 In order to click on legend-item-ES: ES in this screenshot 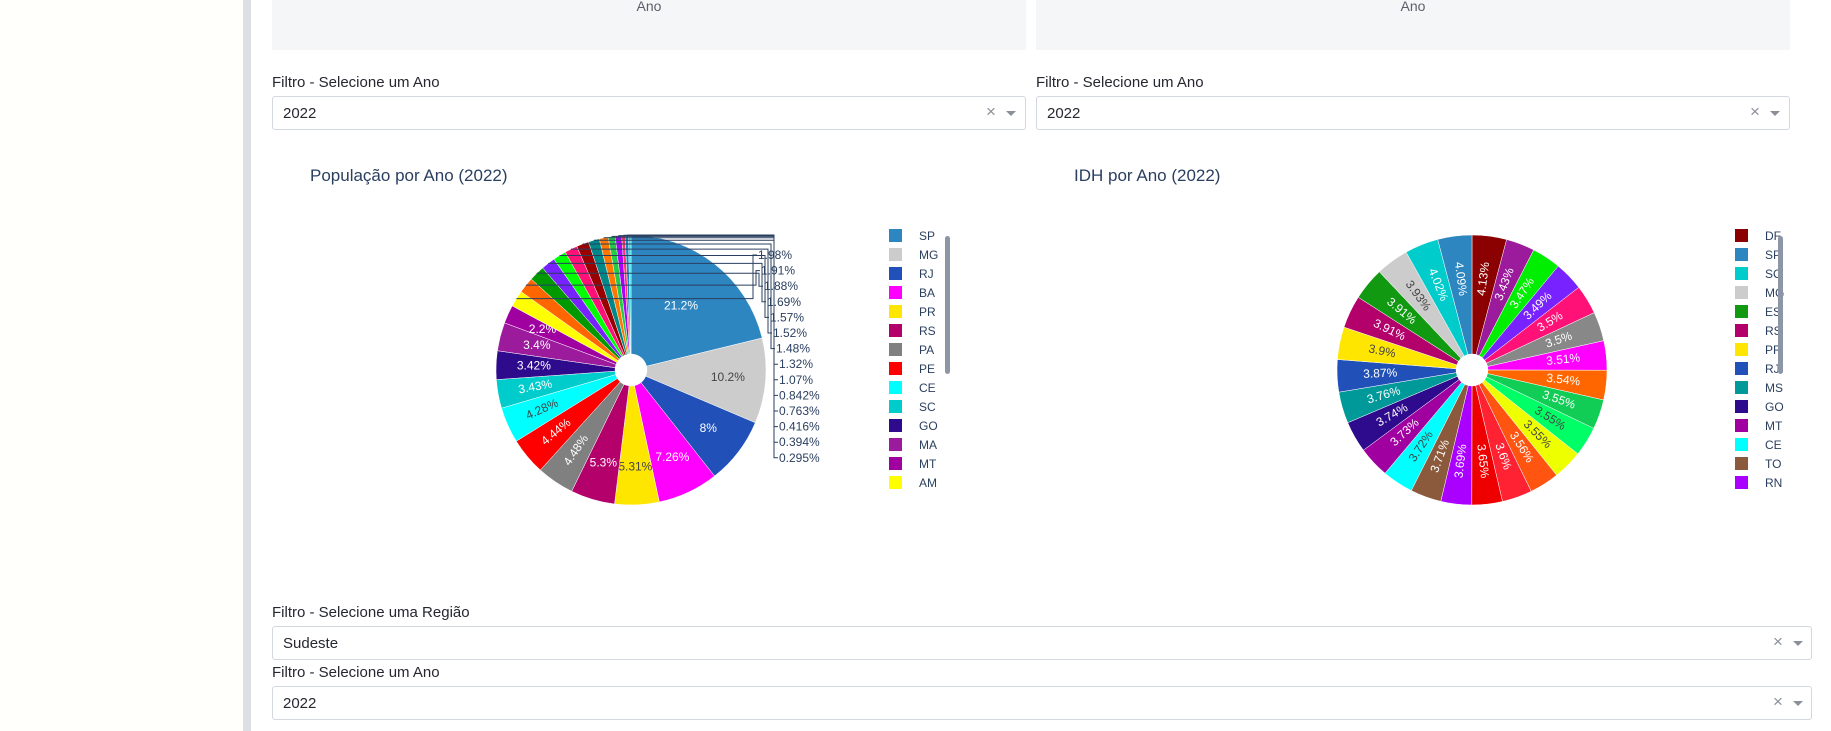, I will do `click(1758, 312)`.